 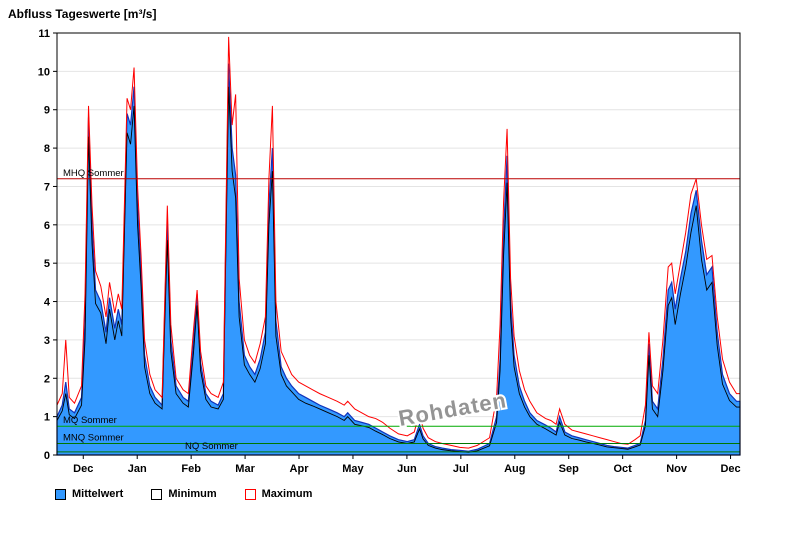 What do you see at coordinates (47, 418) in the screenshot?
I see `y-tick-label: 1` at bounding box center [47, 418].